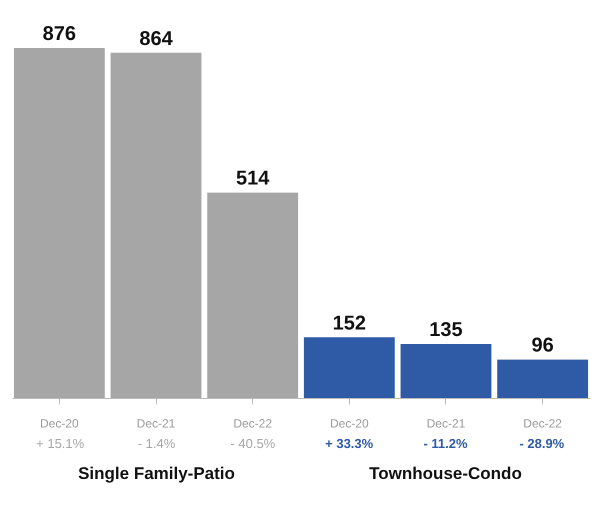  What do you see at coordinates (156, 473) in the screenshot?
I see `text: Single Family-Patio` at bounding box center [156, 473].